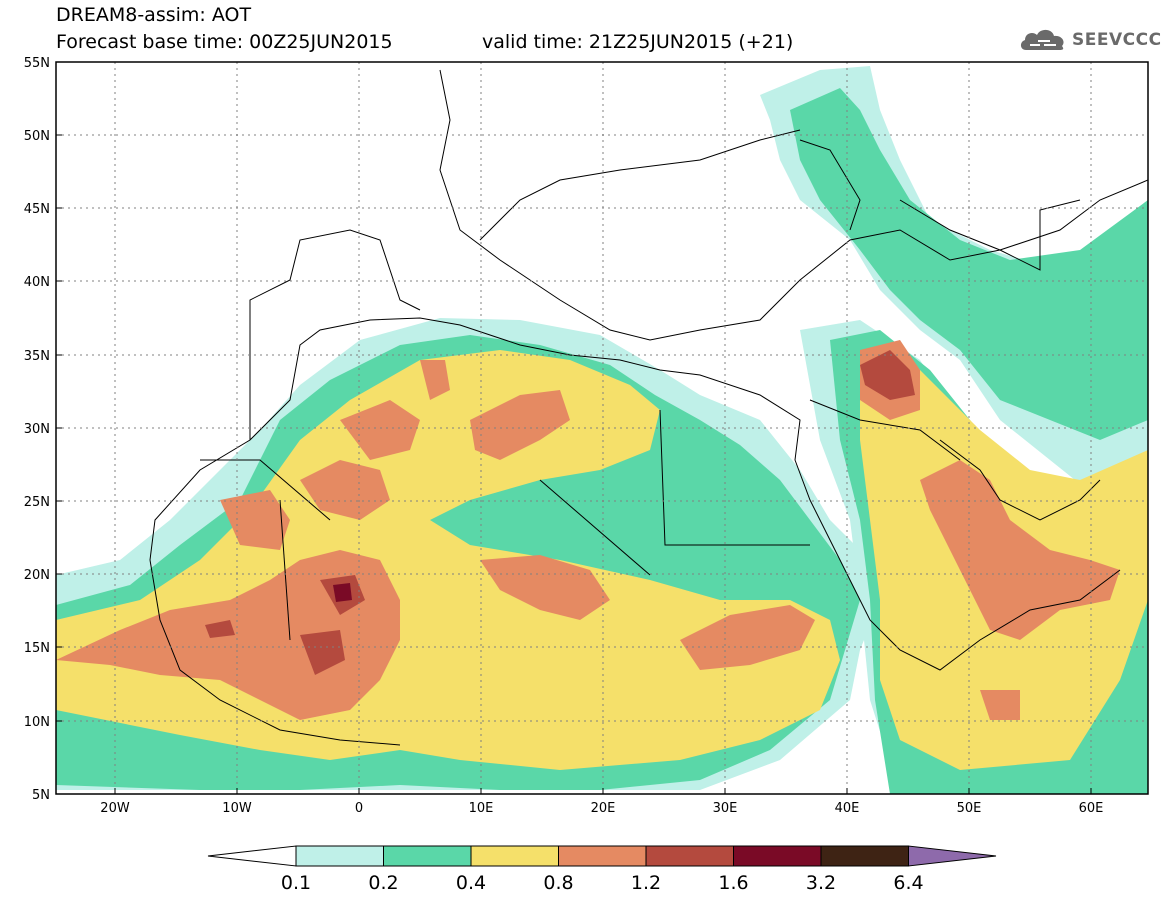 The height and width of the screenshot is (905, 1165). I want to click on colorbar-bin-1.6, so click(777, 856).